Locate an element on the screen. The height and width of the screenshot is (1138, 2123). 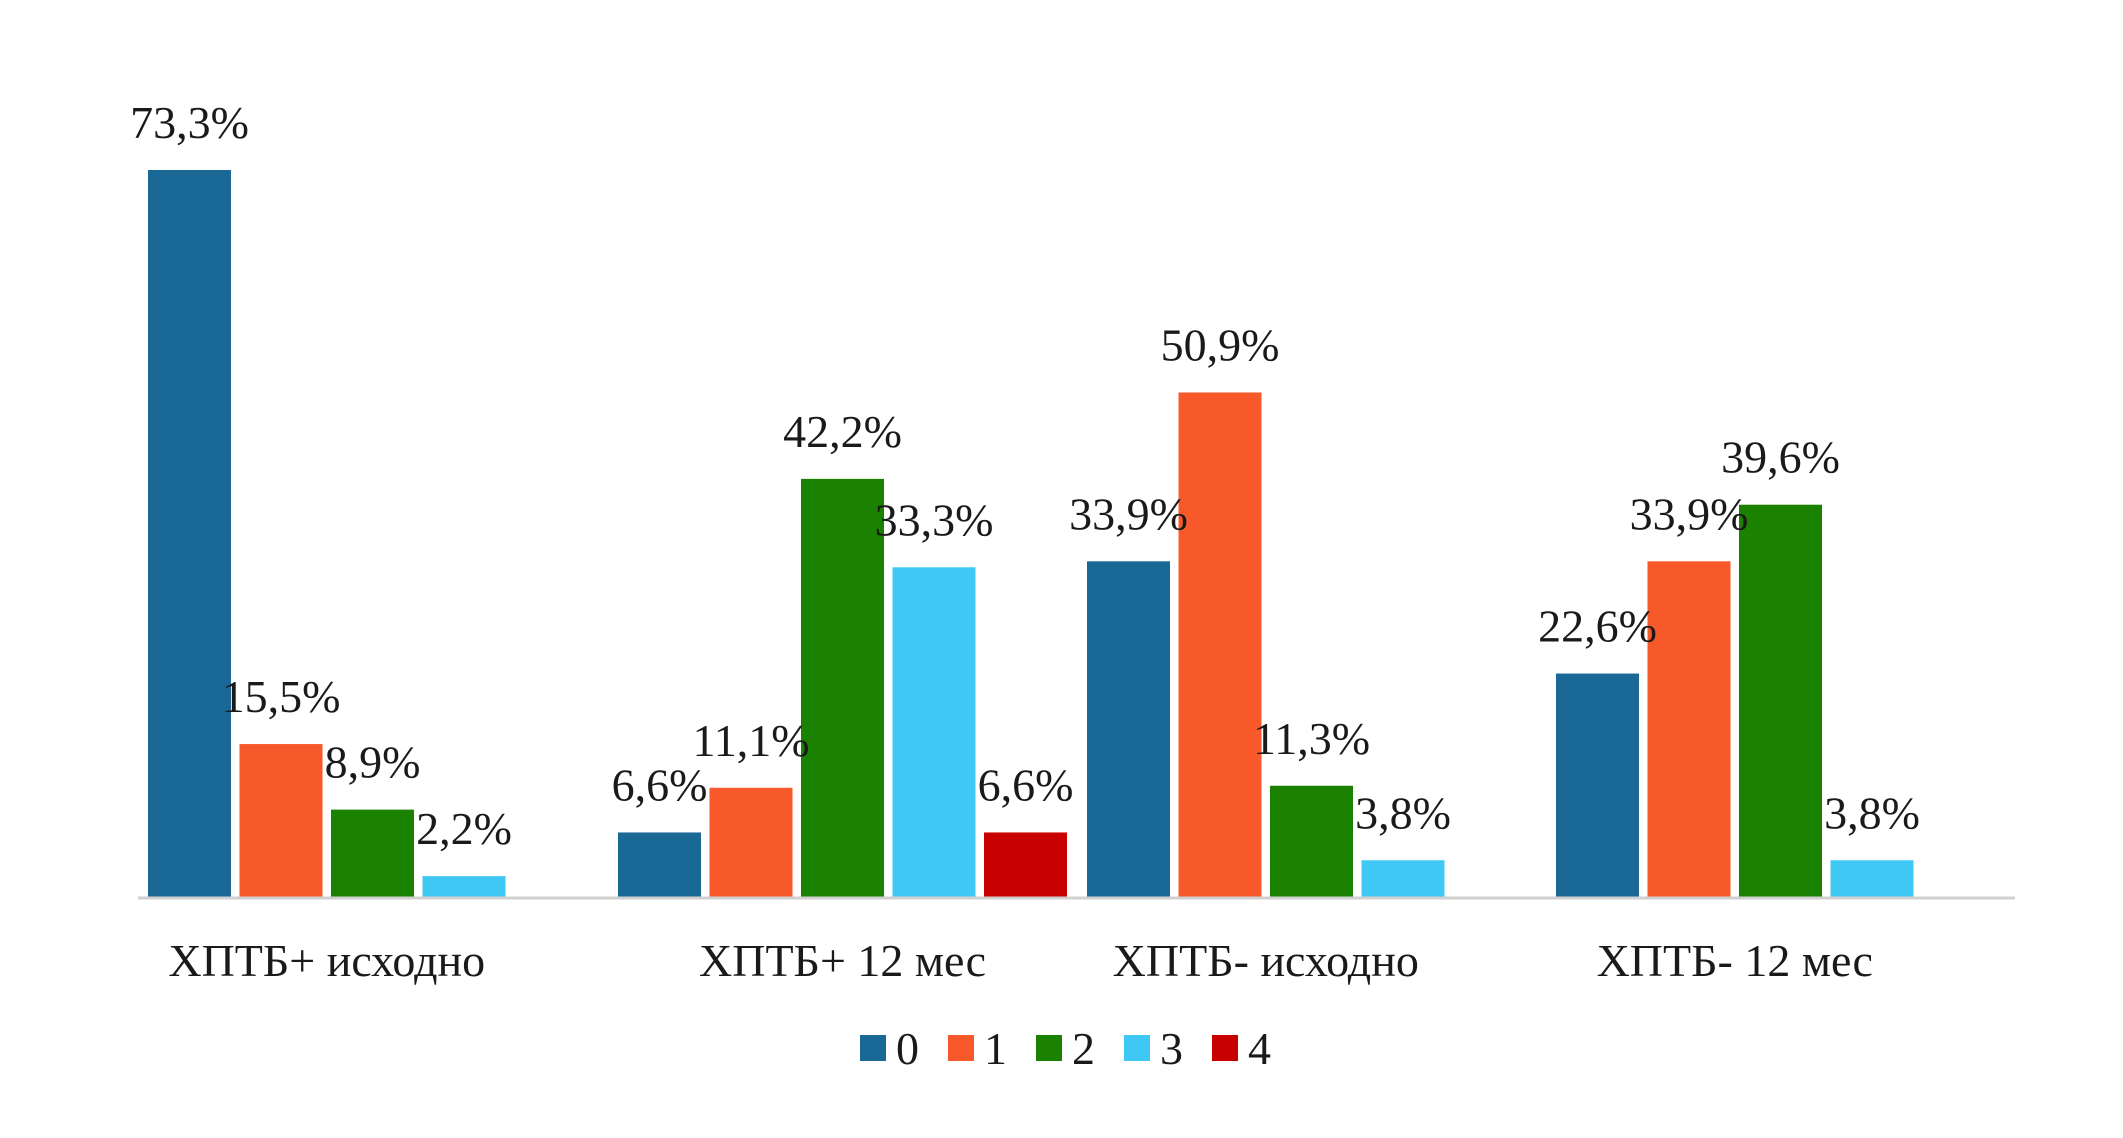
data-label-series-1-cat-2: 50,9% is located at coordinates (1220, 344).